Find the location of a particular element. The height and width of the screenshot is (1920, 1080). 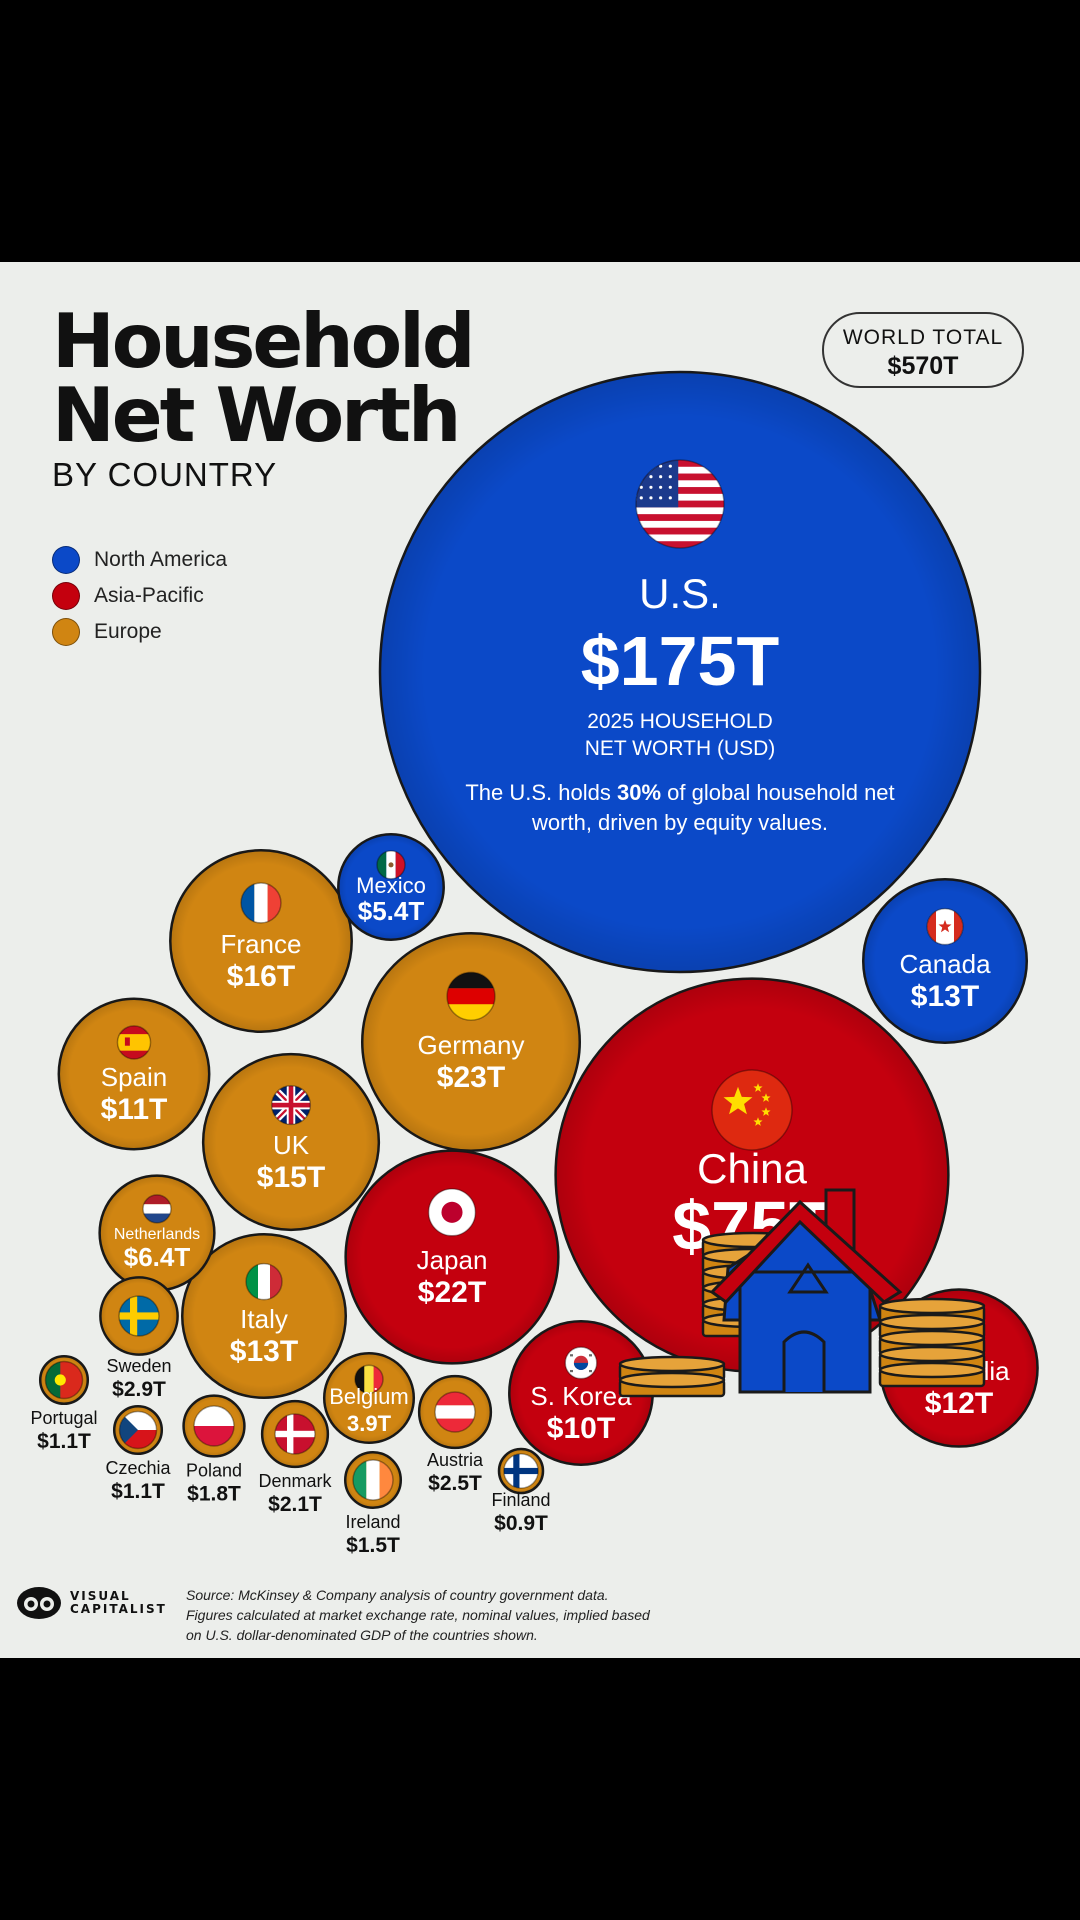

bubble-label-country: Netherlands is located at coordinates (157, 1234).